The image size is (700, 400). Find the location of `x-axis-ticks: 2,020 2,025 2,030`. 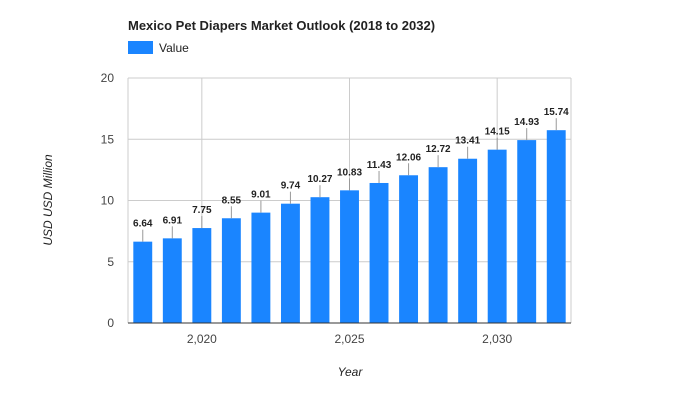

x-axis-ticks: 2,020 2,025 2,030 is located at coordinates (350, 339).